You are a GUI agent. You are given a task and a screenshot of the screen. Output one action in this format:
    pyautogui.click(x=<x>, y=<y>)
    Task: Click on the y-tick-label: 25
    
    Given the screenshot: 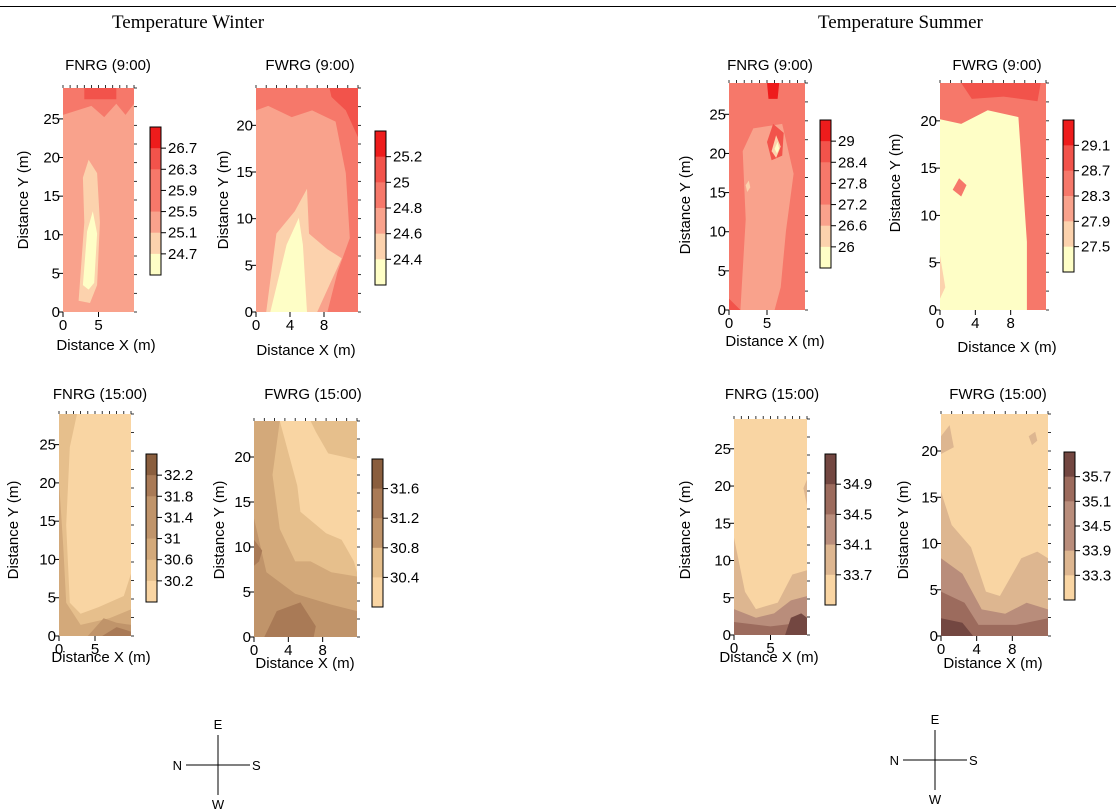 What is the action you would take?
    pyautogui.click(x=47, y=445)
    